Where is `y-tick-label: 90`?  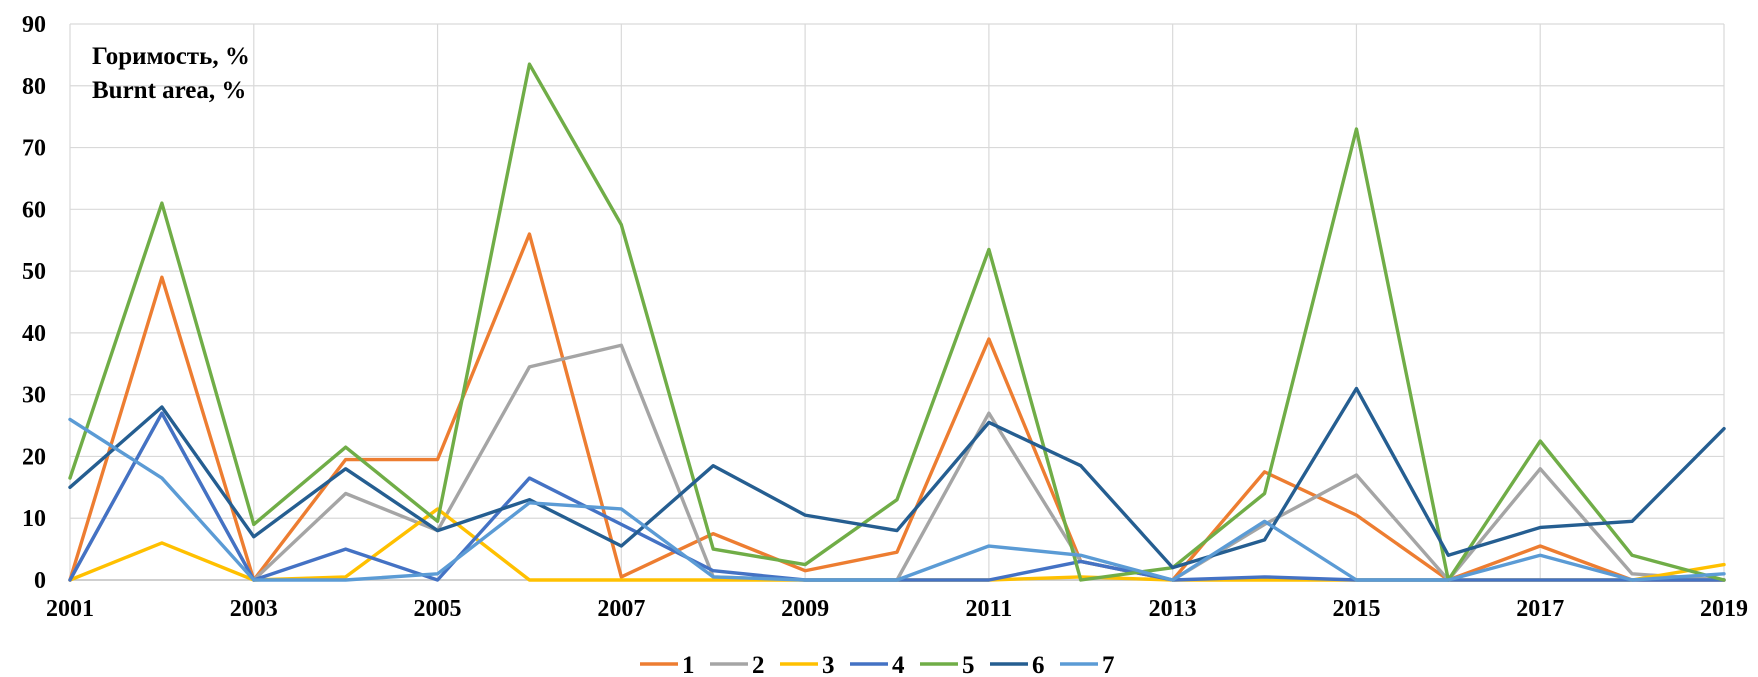 y-tick-label: 90 is located at coordinates (34, 25).